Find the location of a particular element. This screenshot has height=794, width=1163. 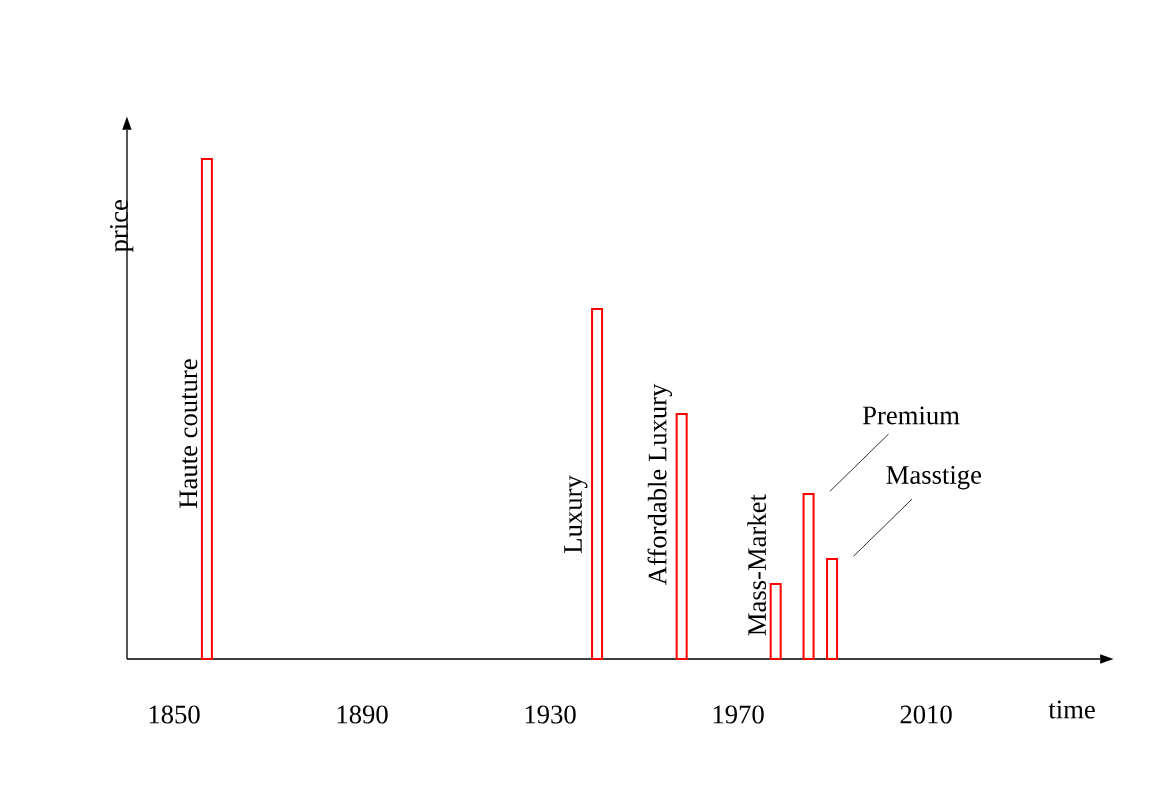

annotation: Haute couture is located at coordinates (188, 433).